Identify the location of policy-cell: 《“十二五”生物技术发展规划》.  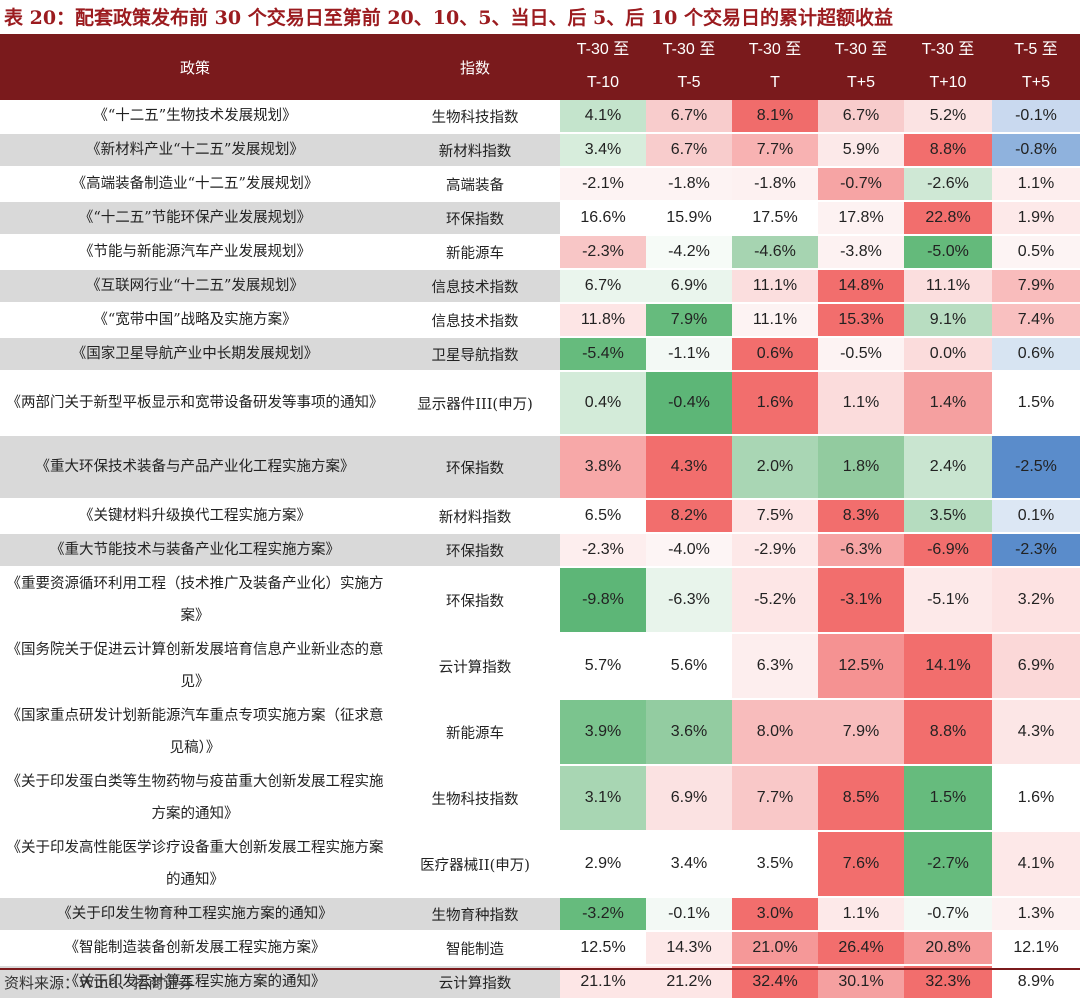
(195, 117).